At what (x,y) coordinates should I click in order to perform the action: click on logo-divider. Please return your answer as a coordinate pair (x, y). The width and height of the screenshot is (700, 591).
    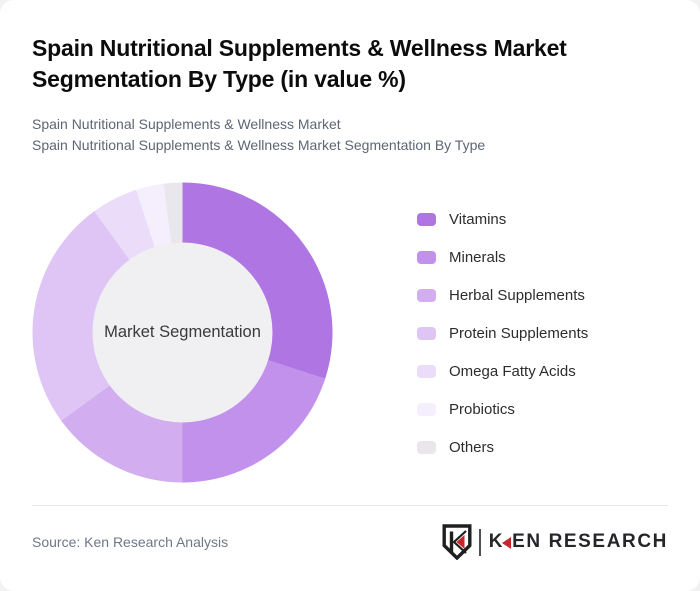
    Looking at the image, I should click on (479, 542).